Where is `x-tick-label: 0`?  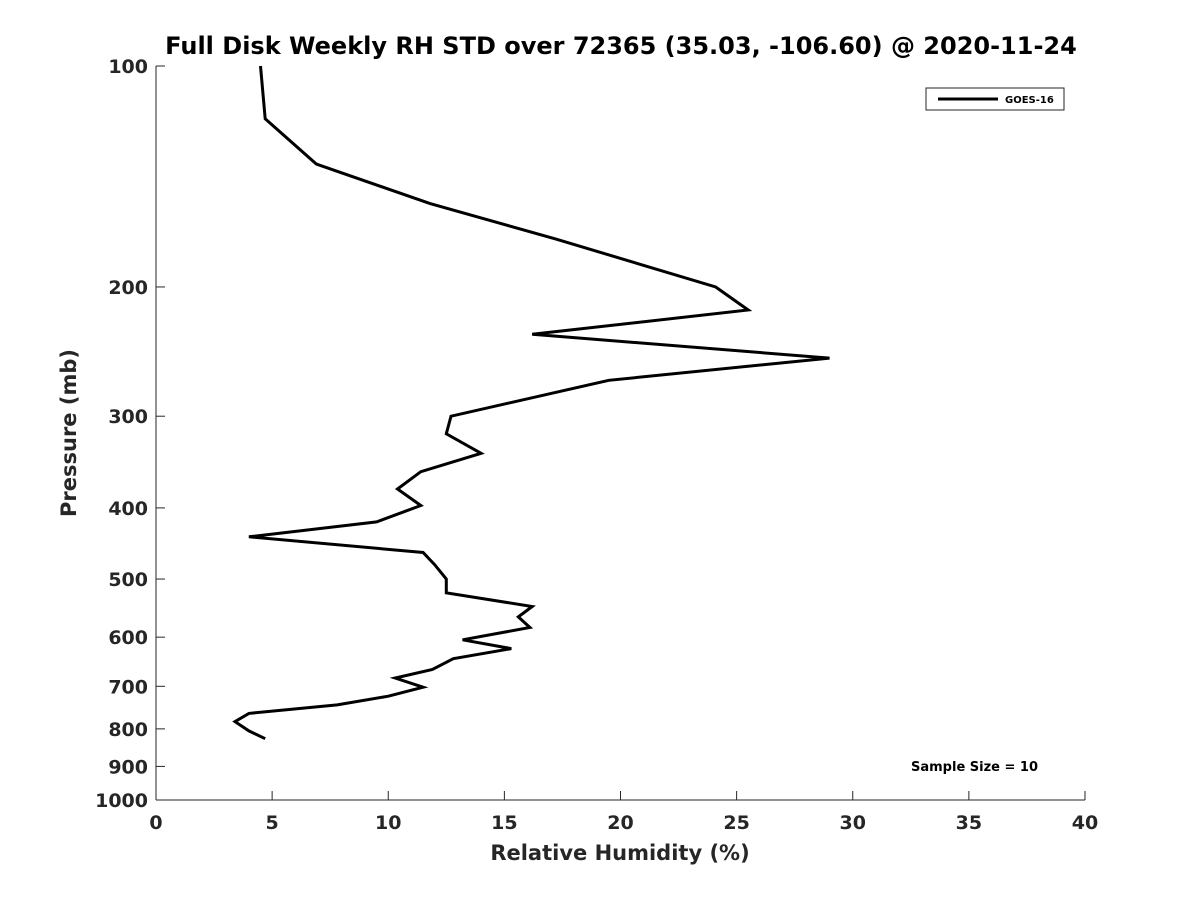 x-tick-label: 0 is located at coordinates (155, 823).